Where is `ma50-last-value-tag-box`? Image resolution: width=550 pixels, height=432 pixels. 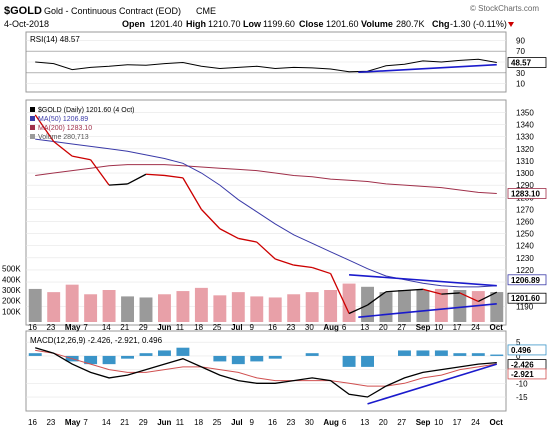
ma50-last-value-tag-box is located at coordinates (527, 280).